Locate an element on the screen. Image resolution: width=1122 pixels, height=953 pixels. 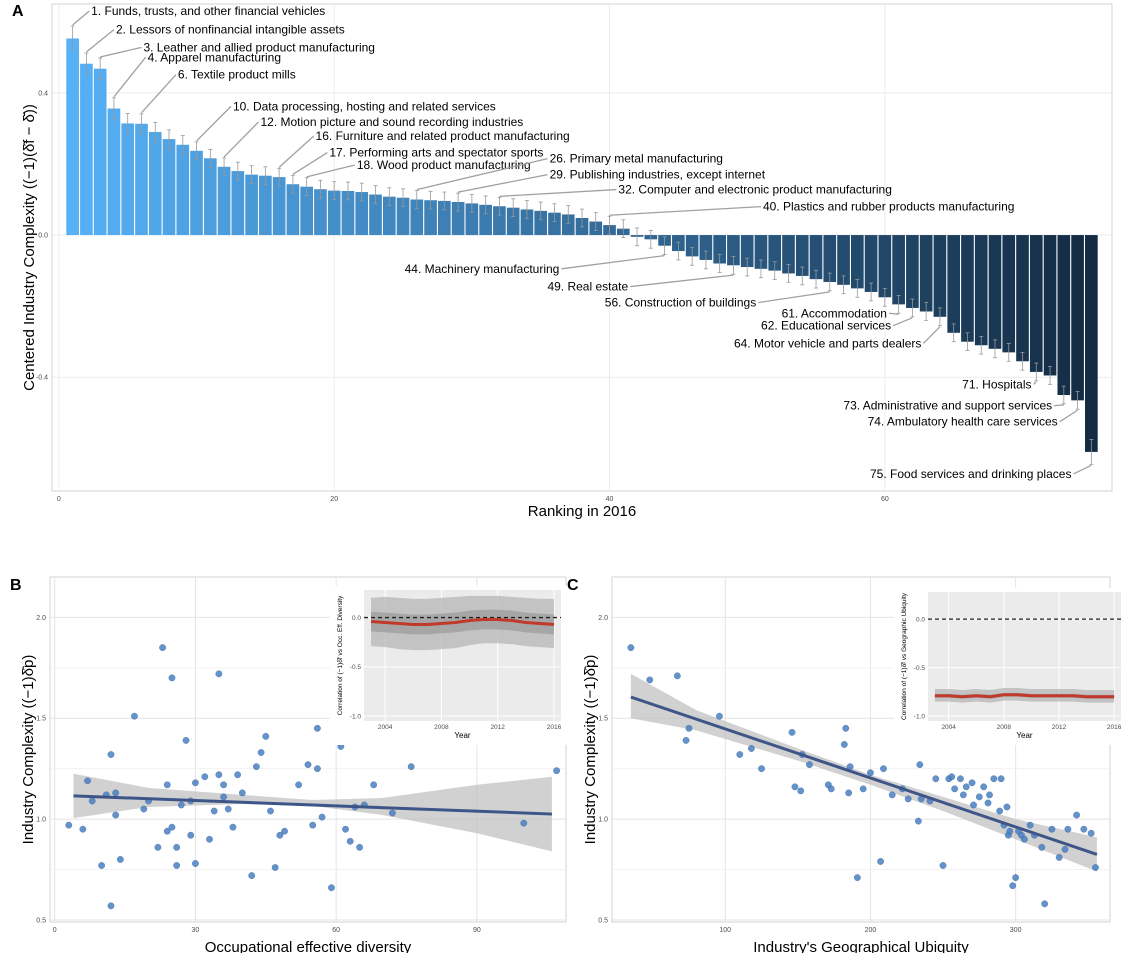
panel-a-annotation-label: 75. Food services and drinking places is located at coordinates (970, 474).